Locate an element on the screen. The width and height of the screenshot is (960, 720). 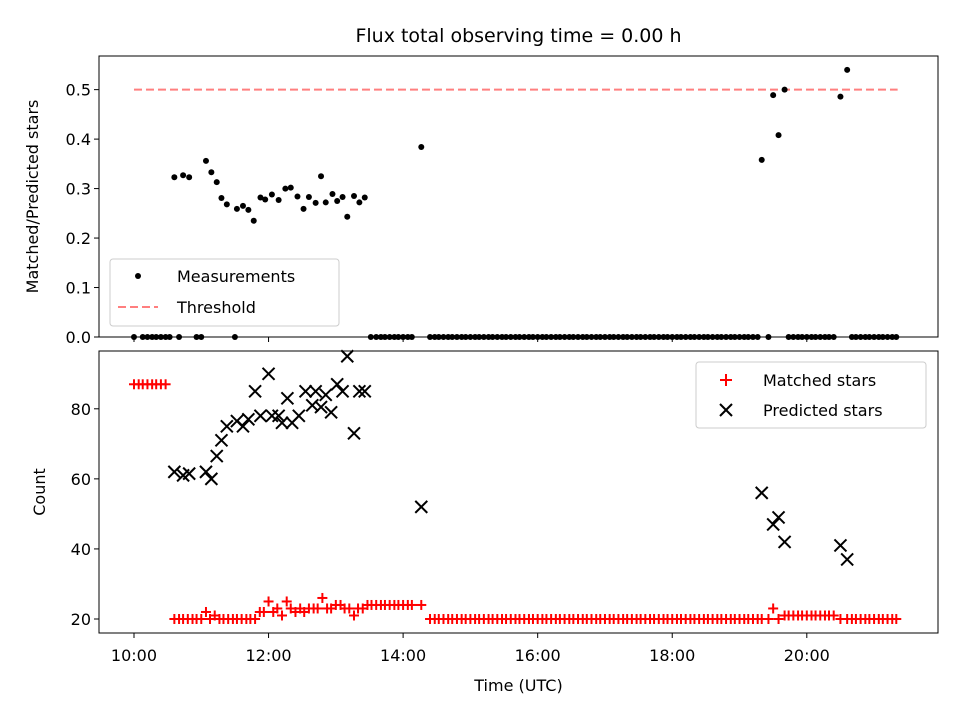
top-y-tick-label: 0.2 is located at coordinates (78, 238).